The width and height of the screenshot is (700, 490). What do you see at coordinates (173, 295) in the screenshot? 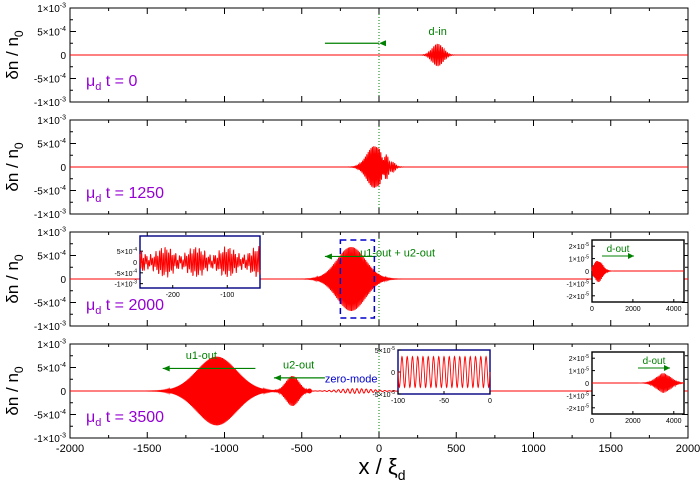
I see `inset-x-tick-label: -200` at bounding box center [173, 295].